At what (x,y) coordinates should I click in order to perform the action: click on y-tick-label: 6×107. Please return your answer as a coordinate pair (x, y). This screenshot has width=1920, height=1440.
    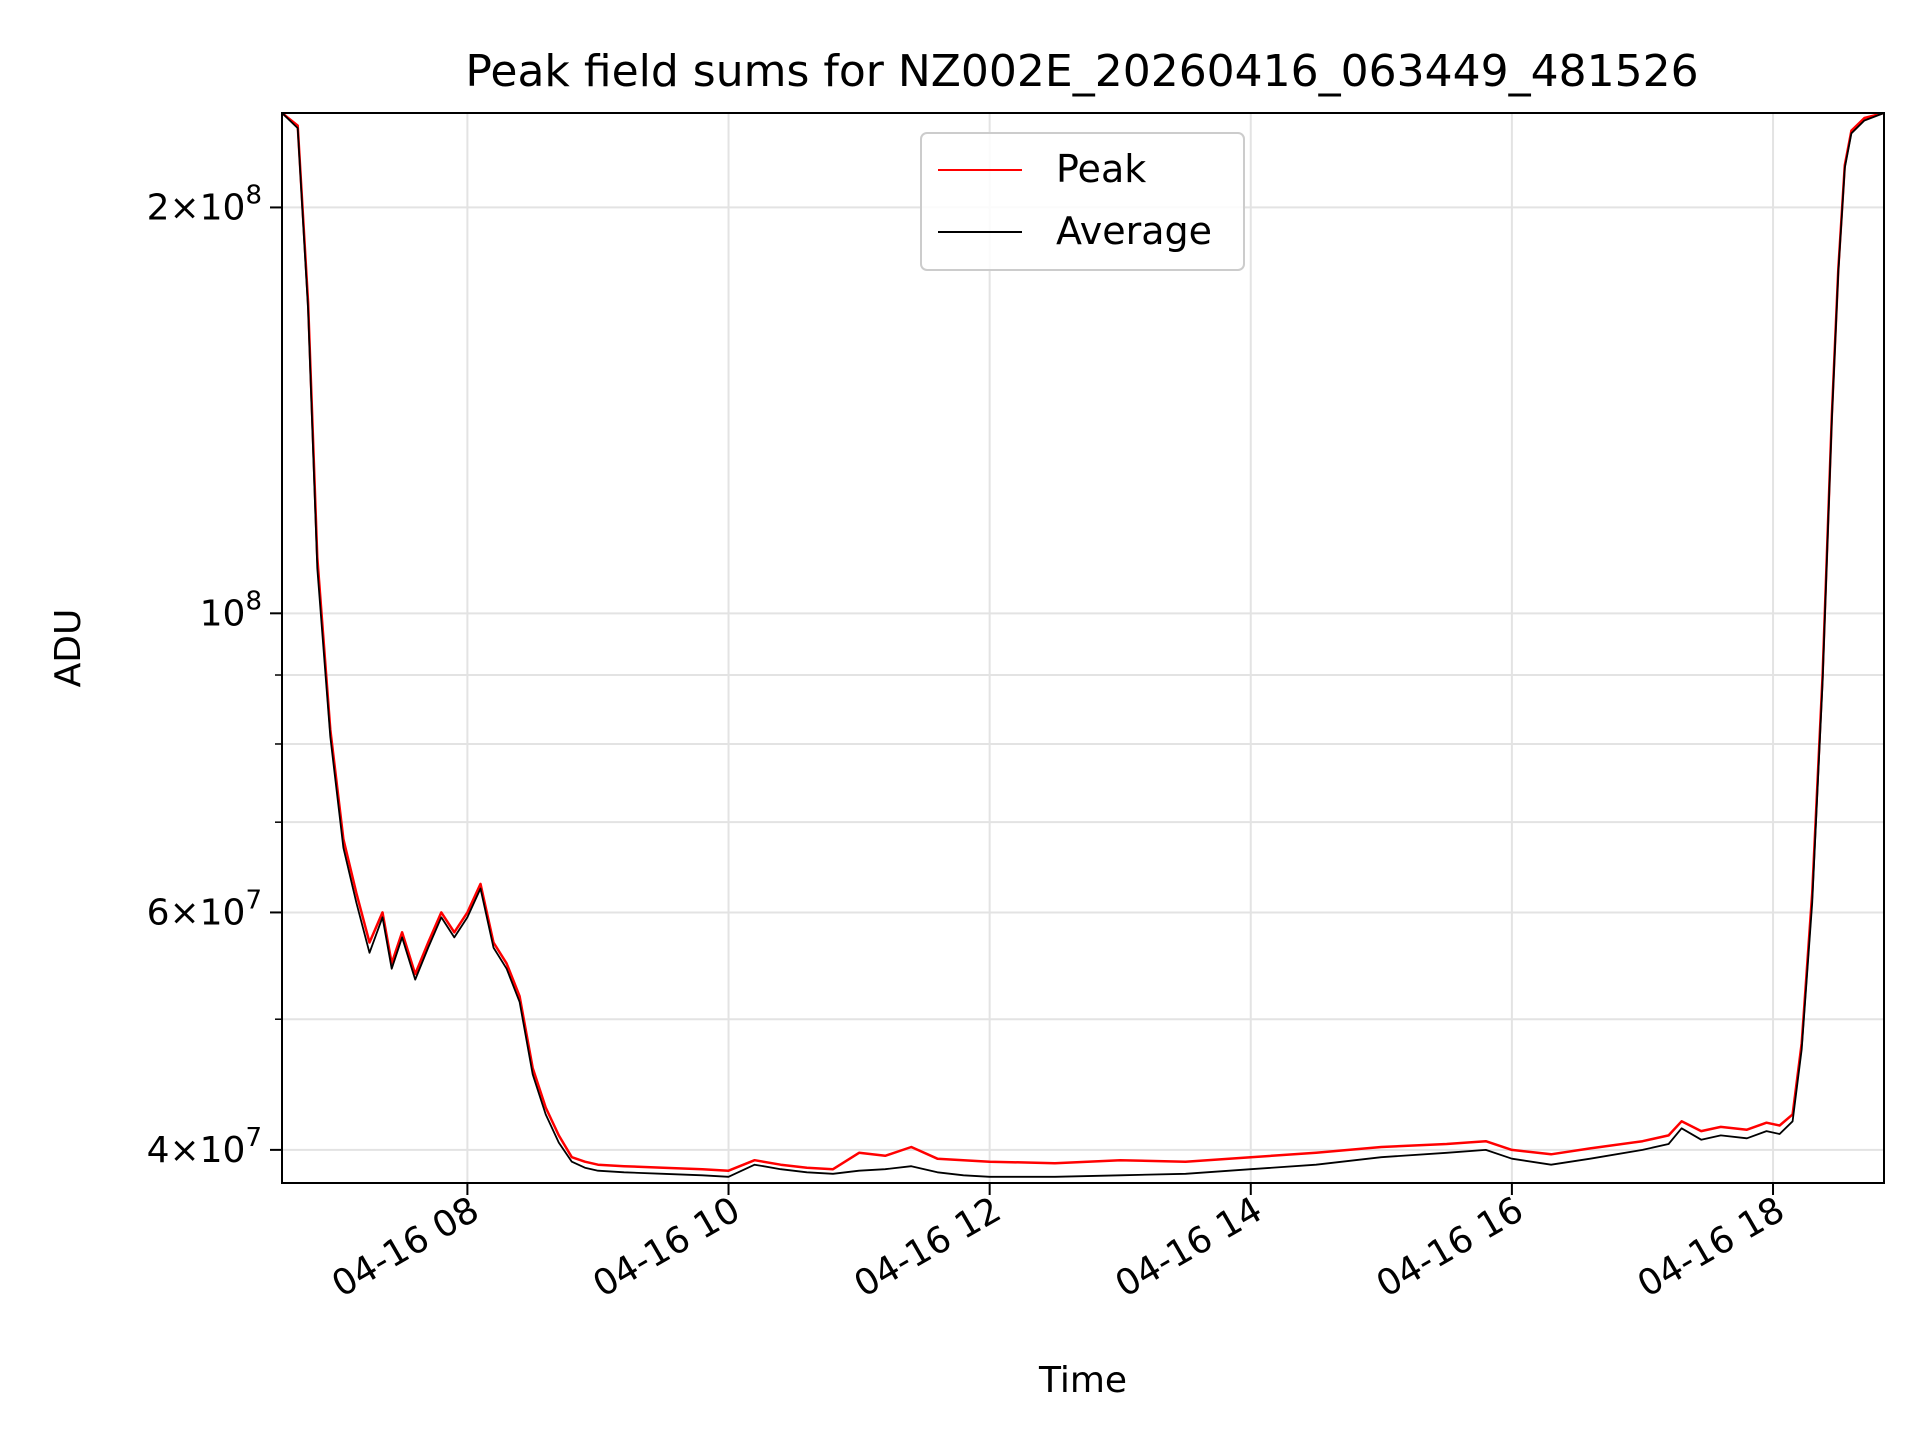
    Looking at the image, I should click on (204, 909).